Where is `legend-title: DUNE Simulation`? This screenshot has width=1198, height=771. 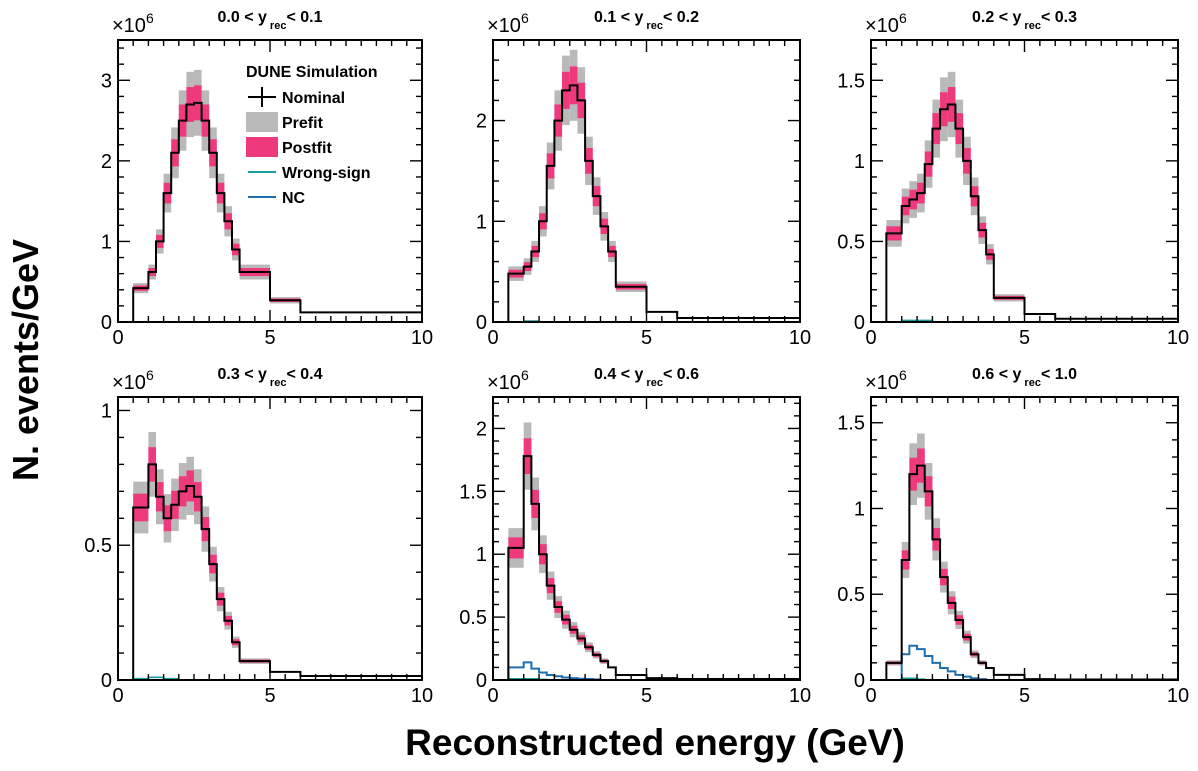
legend-title: DUNE Simulation is located at coordinates (312, 72).